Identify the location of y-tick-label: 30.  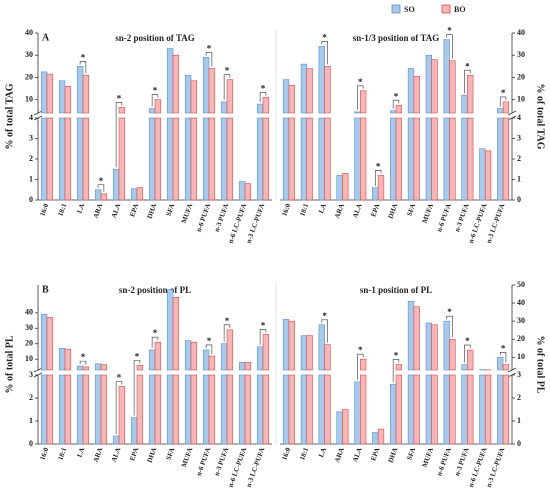
(521, 54).